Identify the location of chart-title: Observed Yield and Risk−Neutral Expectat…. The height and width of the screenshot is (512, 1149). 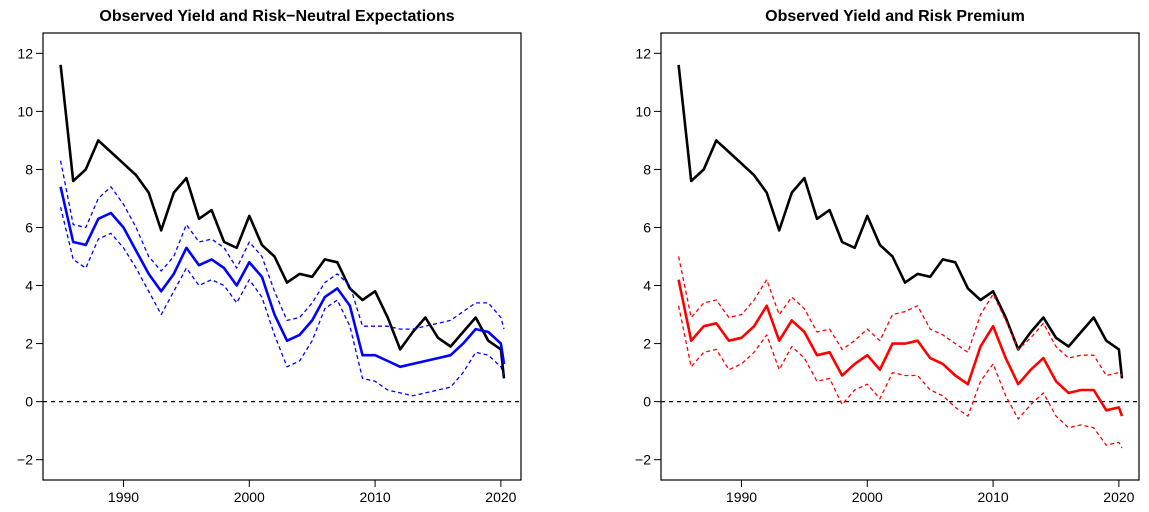
(276, 16).